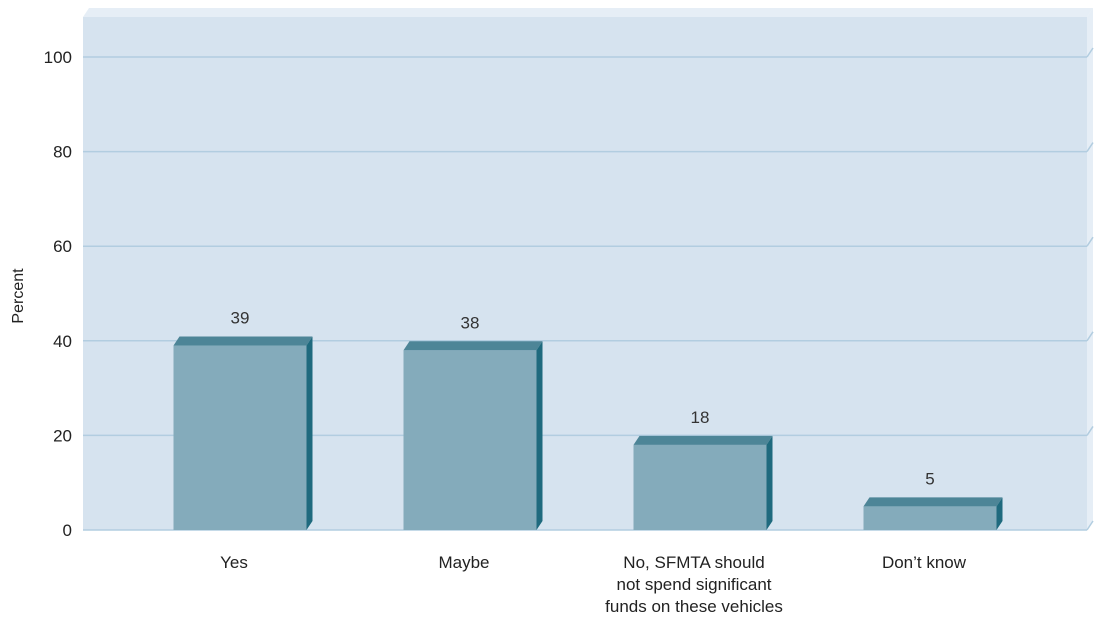  Describe the element at coordinates (694, 606) in the screenshot. I see `x-category-label-line: funds on these vehicles` at that location.